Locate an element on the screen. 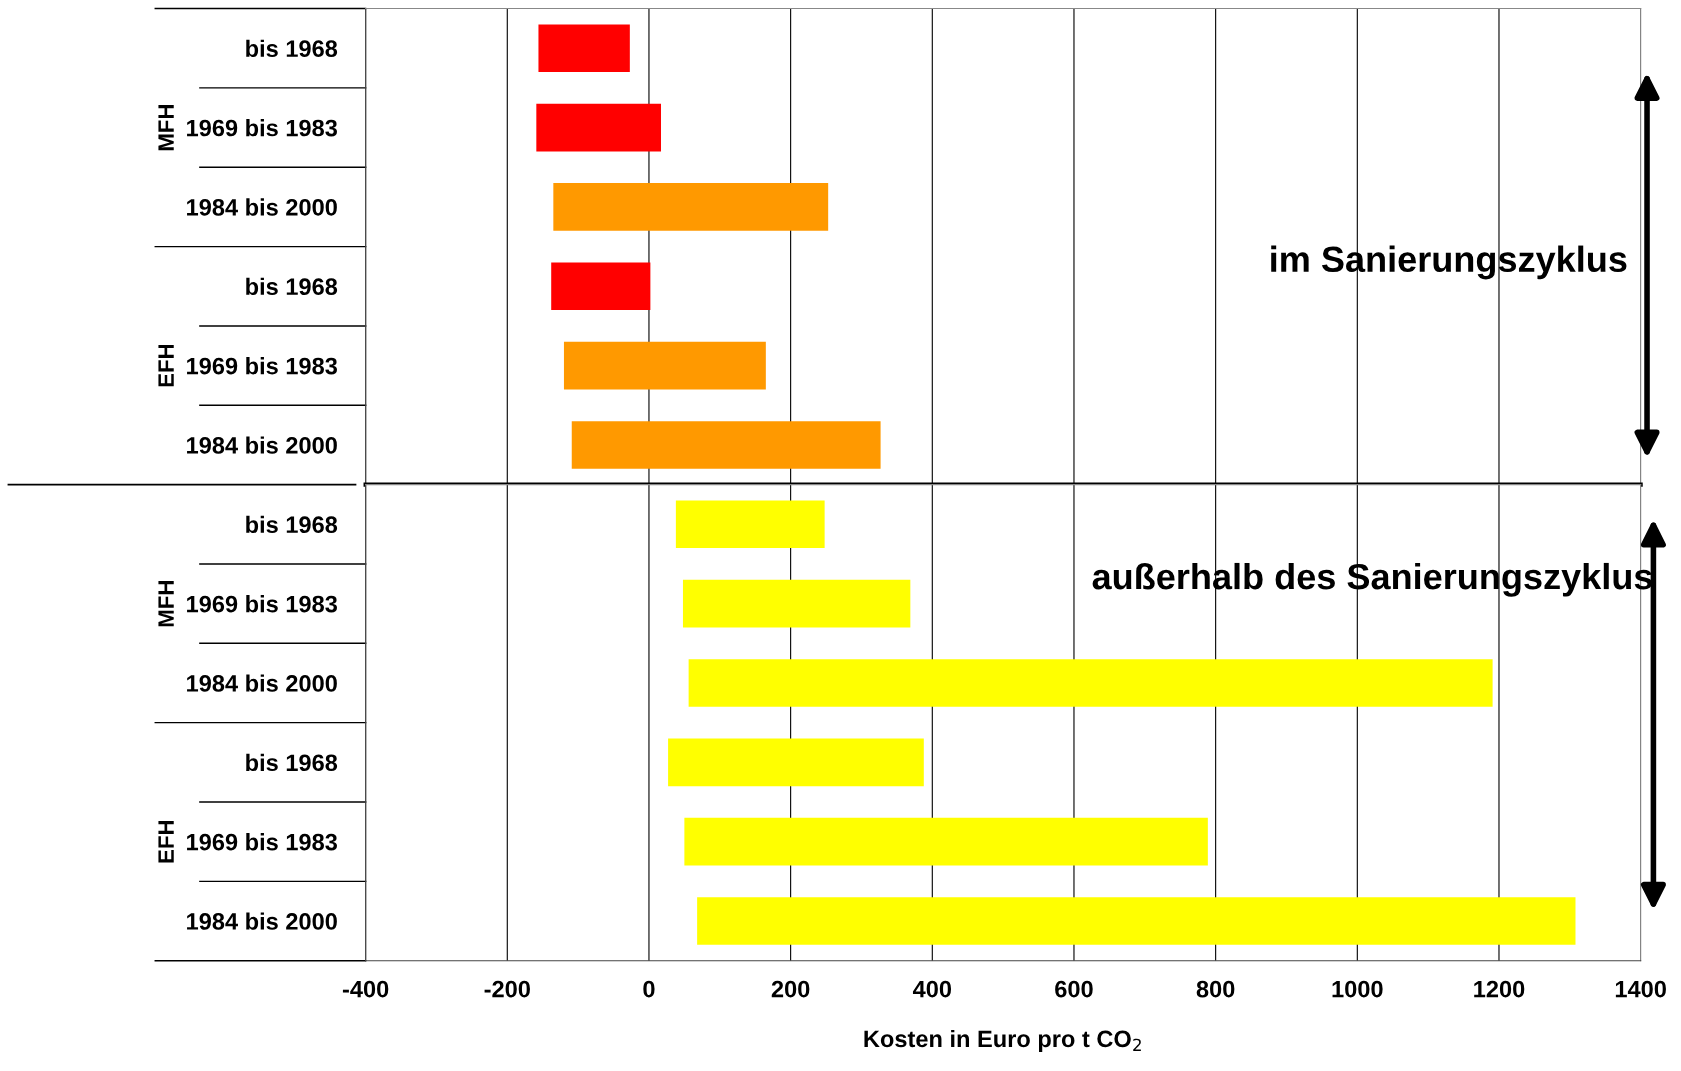 The image size is (1681, 1071). x-tick-label: 1000 is located at coordinates (1357, 989).